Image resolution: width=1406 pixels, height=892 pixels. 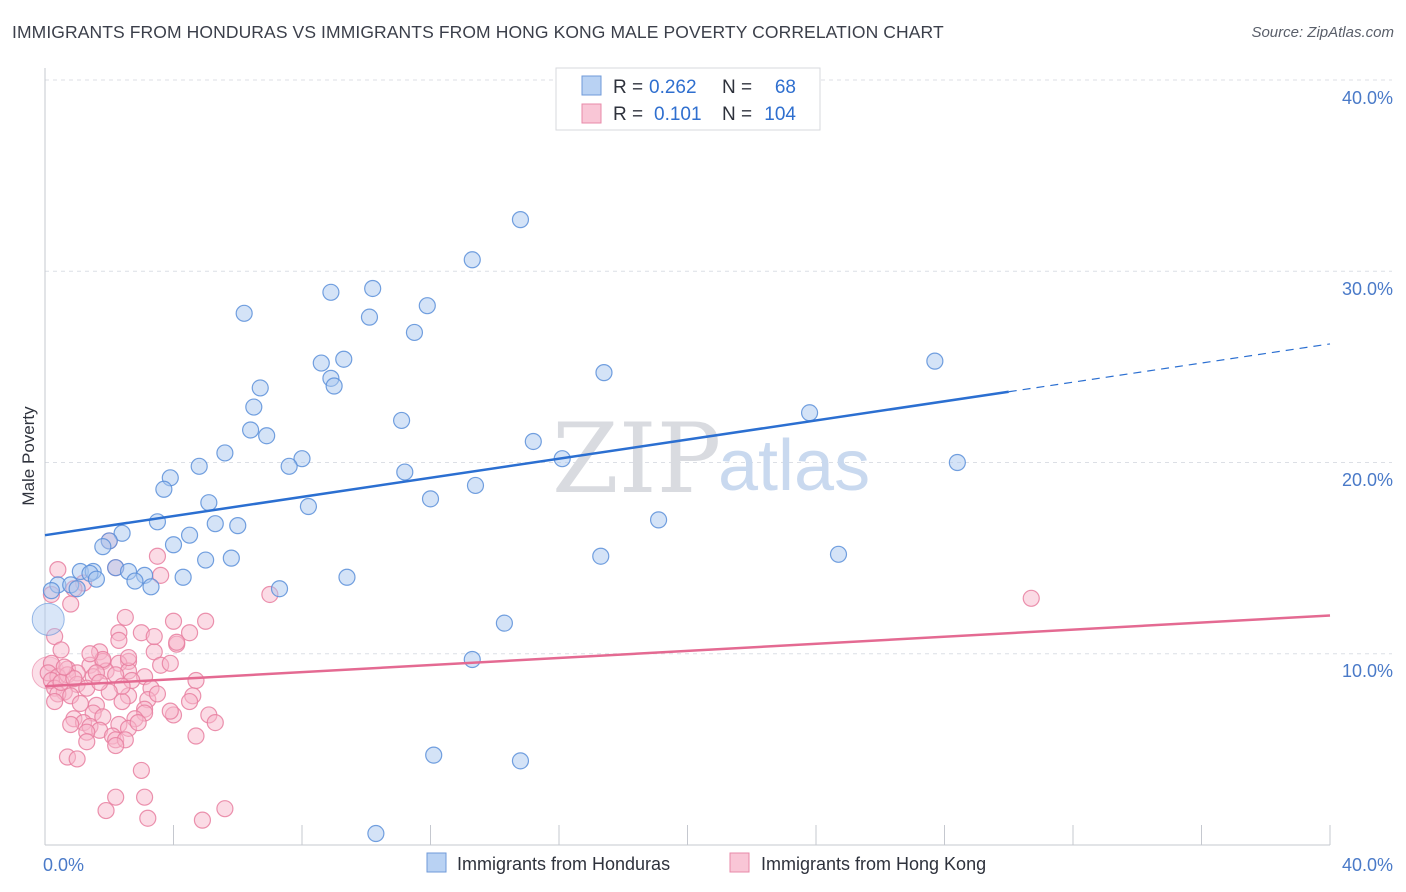 I want to click on x-tick-label-min: 0.0%, so click(x=63, y=865).